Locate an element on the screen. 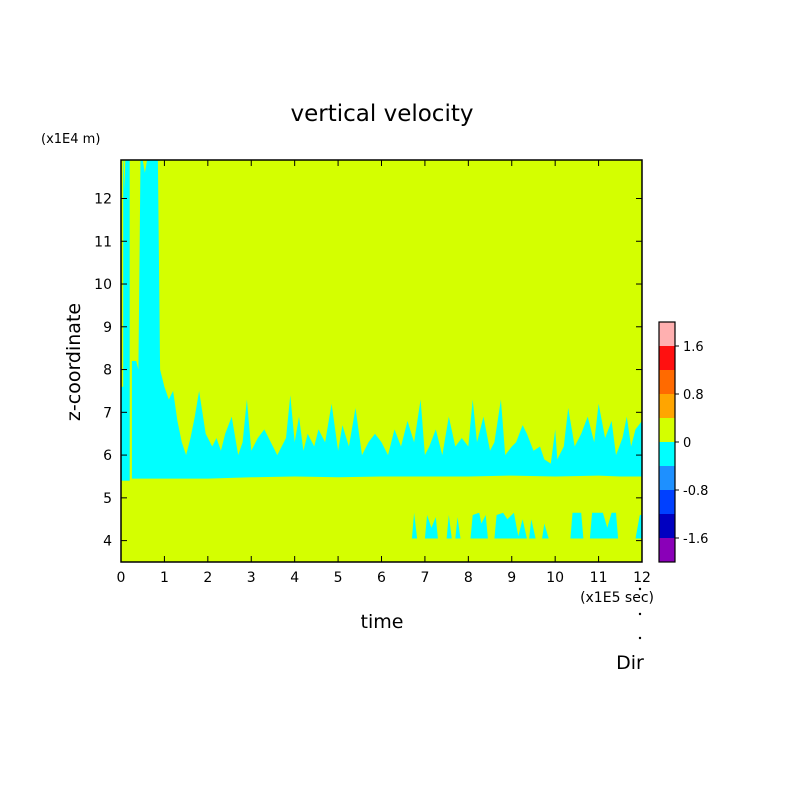 Image resolution: width=804 pixels, height=804 pixels. y-tick-label: 11 is located at coordinates (103, 242).